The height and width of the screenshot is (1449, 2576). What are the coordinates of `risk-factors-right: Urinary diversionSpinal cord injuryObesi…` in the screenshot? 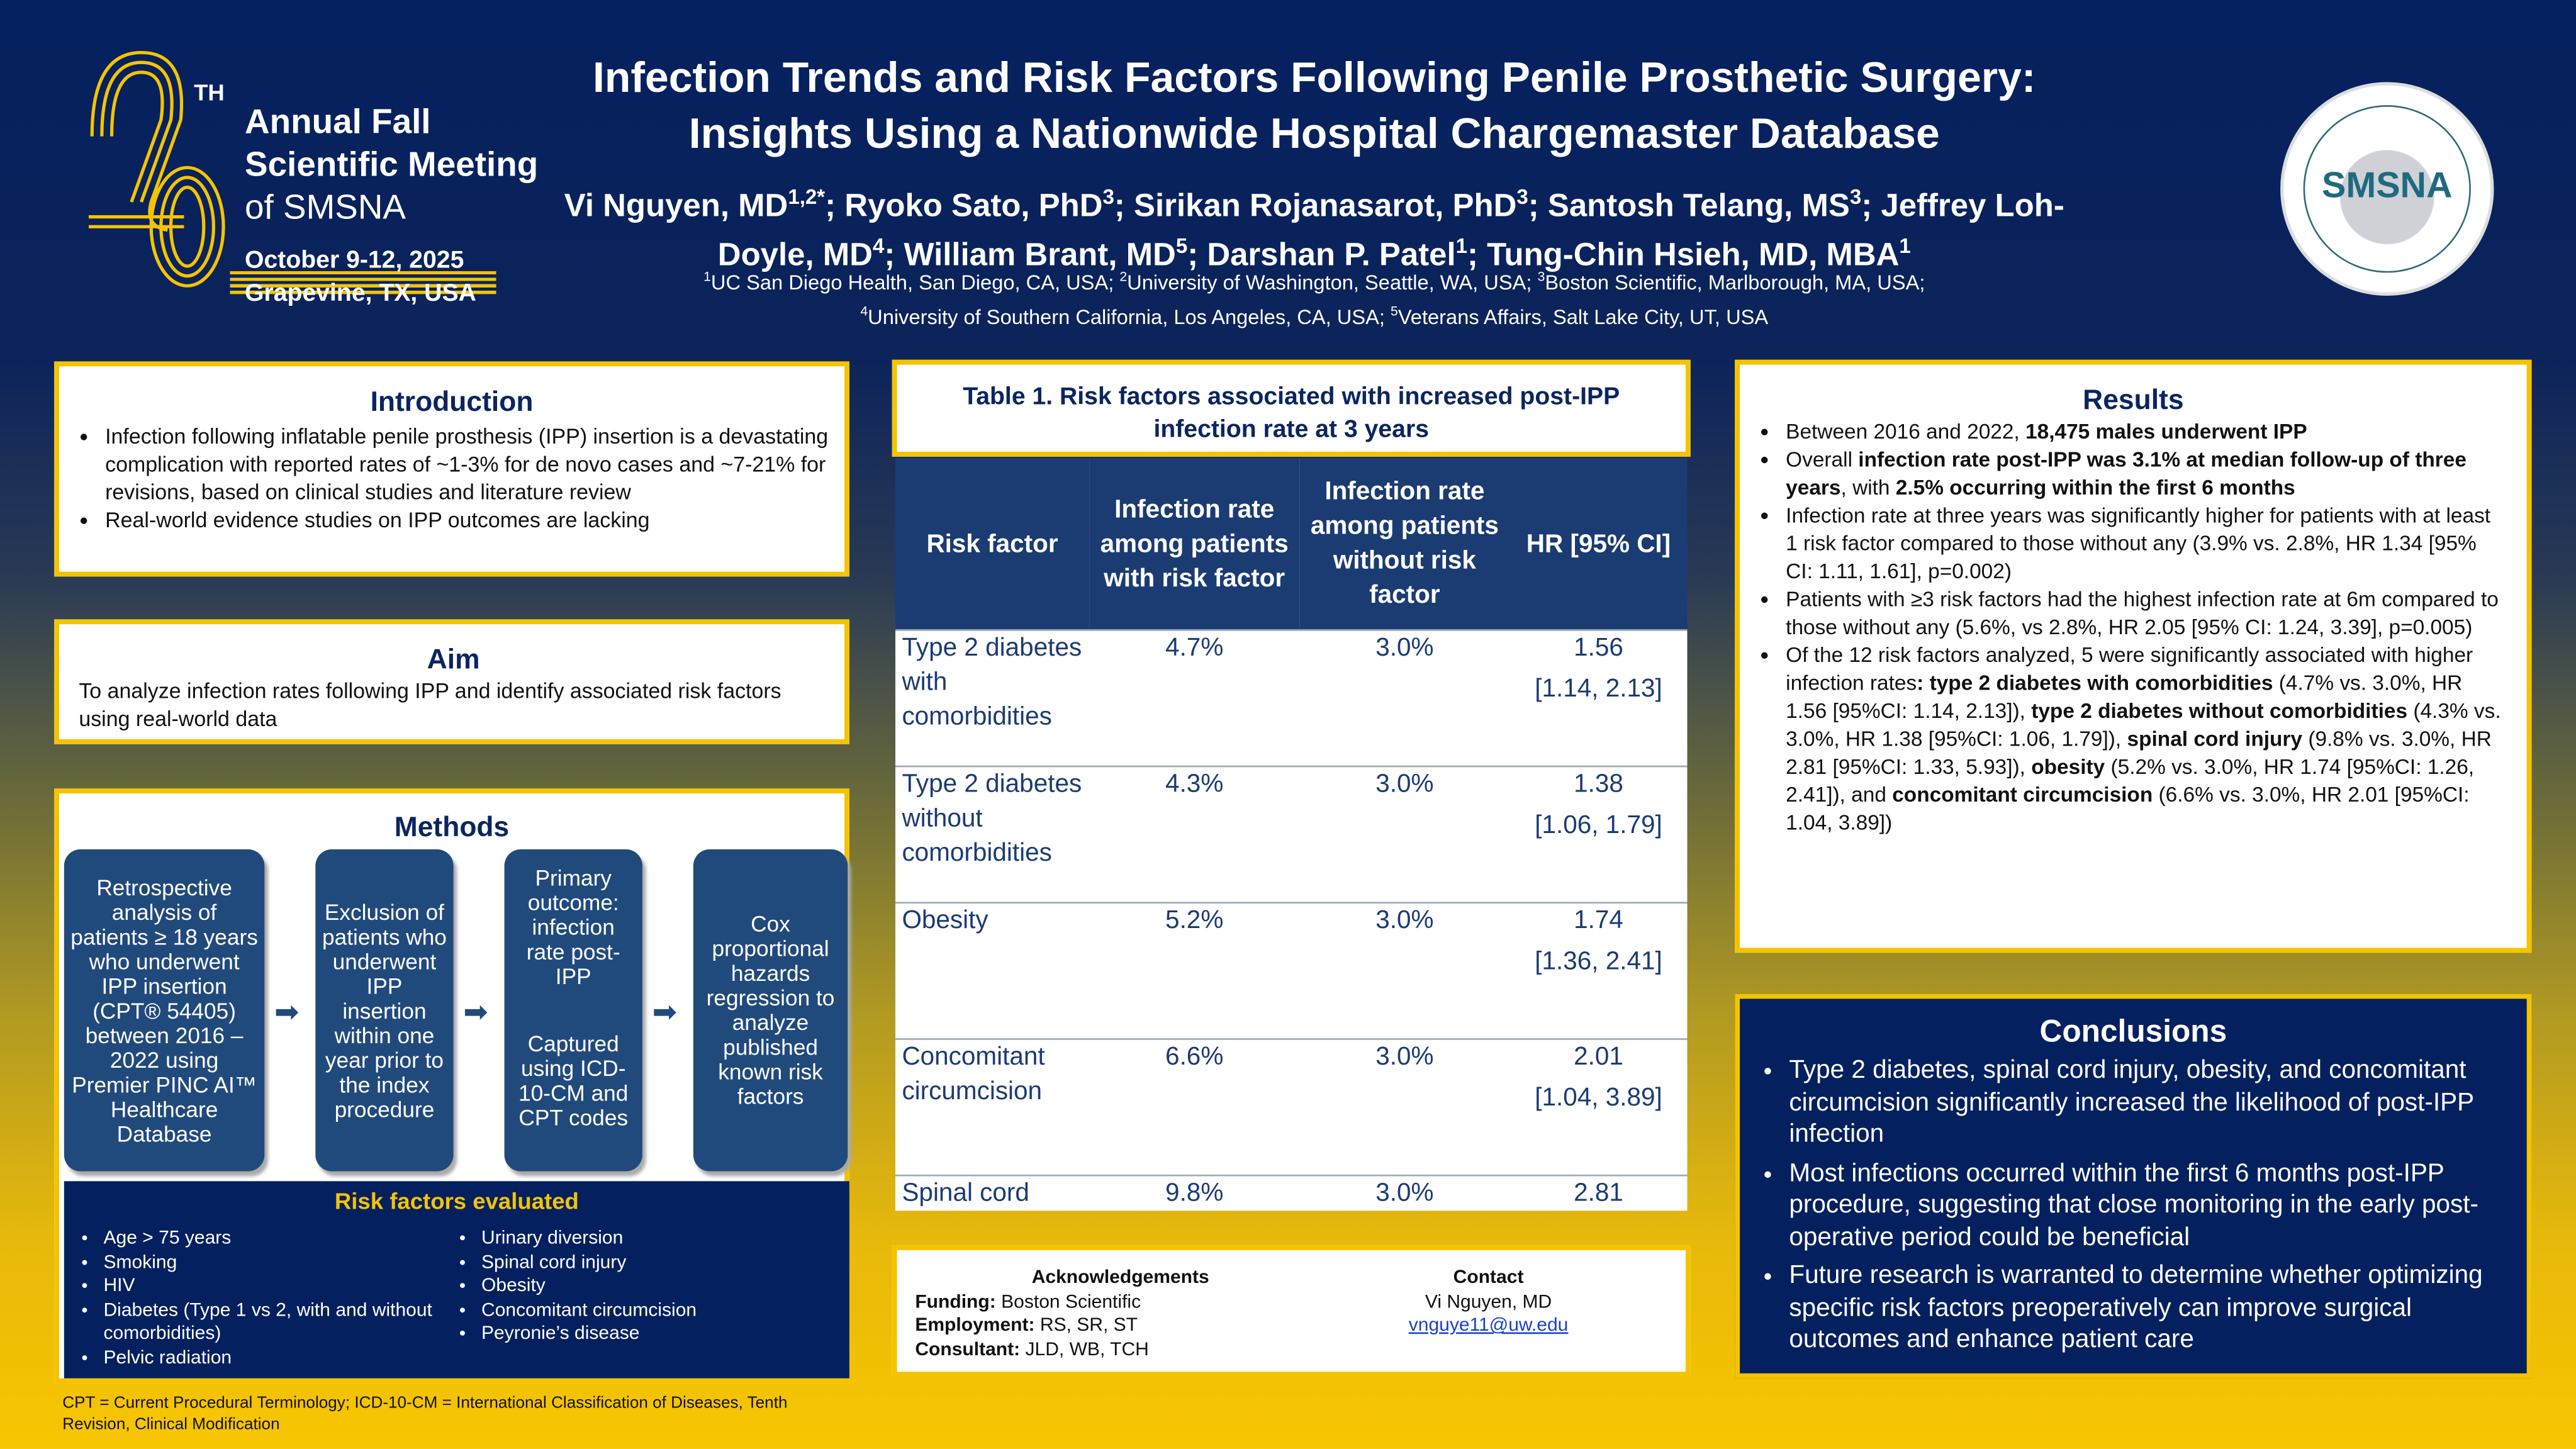 It's located at (650, 1287).